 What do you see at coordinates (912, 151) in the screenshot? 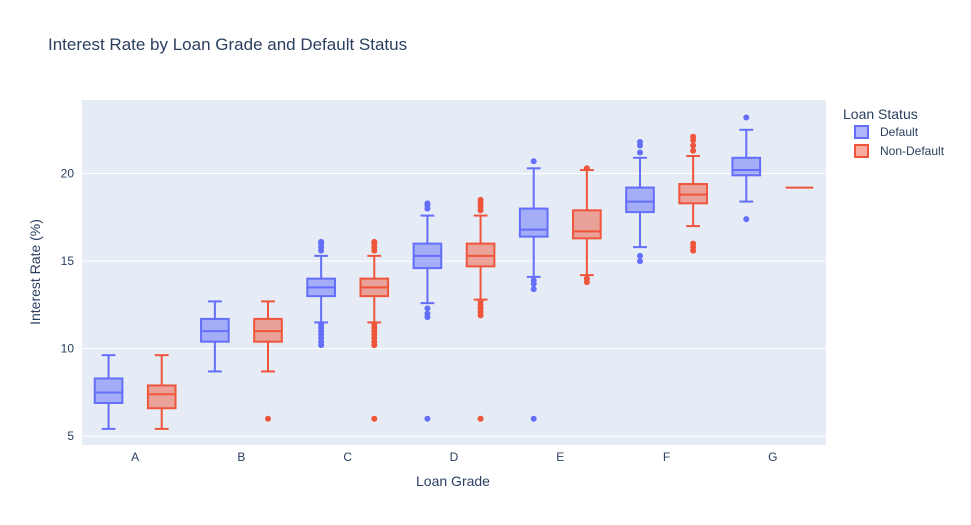
I see `legend-label: Non-Default` at bounding box center [912, 151].